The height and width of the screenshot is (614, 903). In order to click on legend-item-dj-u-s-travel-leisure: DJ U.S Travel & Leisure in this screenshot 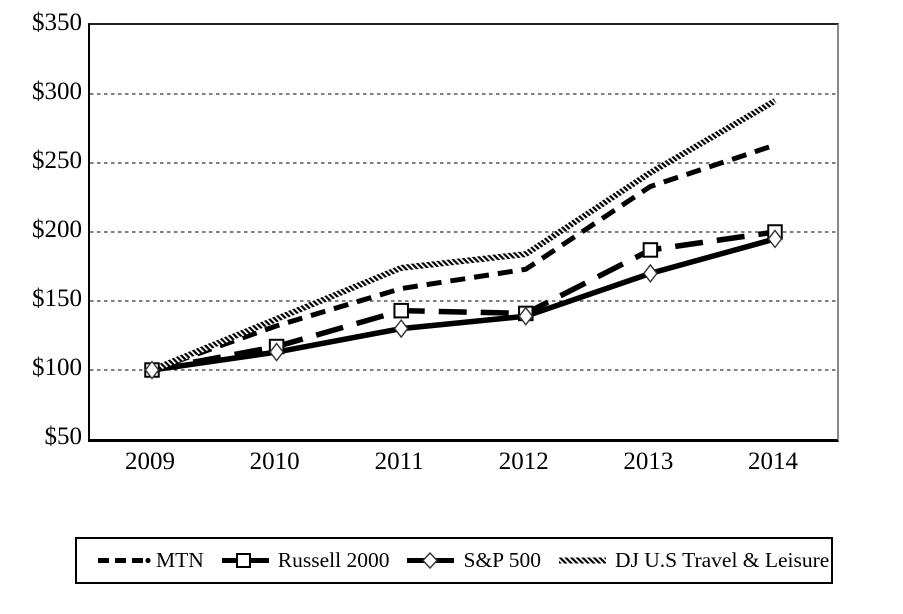, I will do `click(692, 560)`.